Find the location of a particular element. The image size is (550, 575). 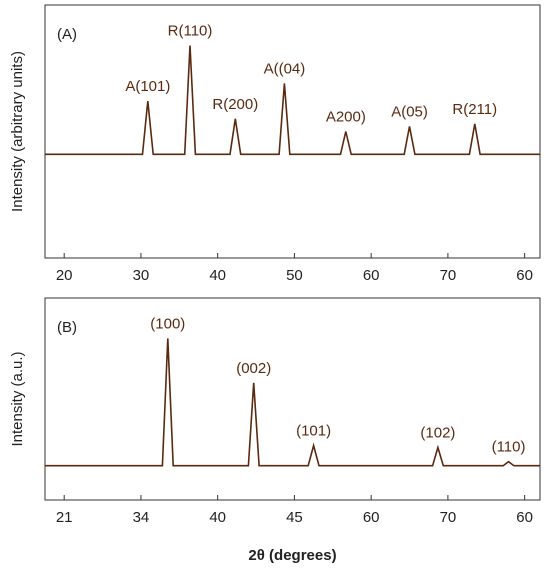

peak-label: A((04) is located at coordinates (285, 68).